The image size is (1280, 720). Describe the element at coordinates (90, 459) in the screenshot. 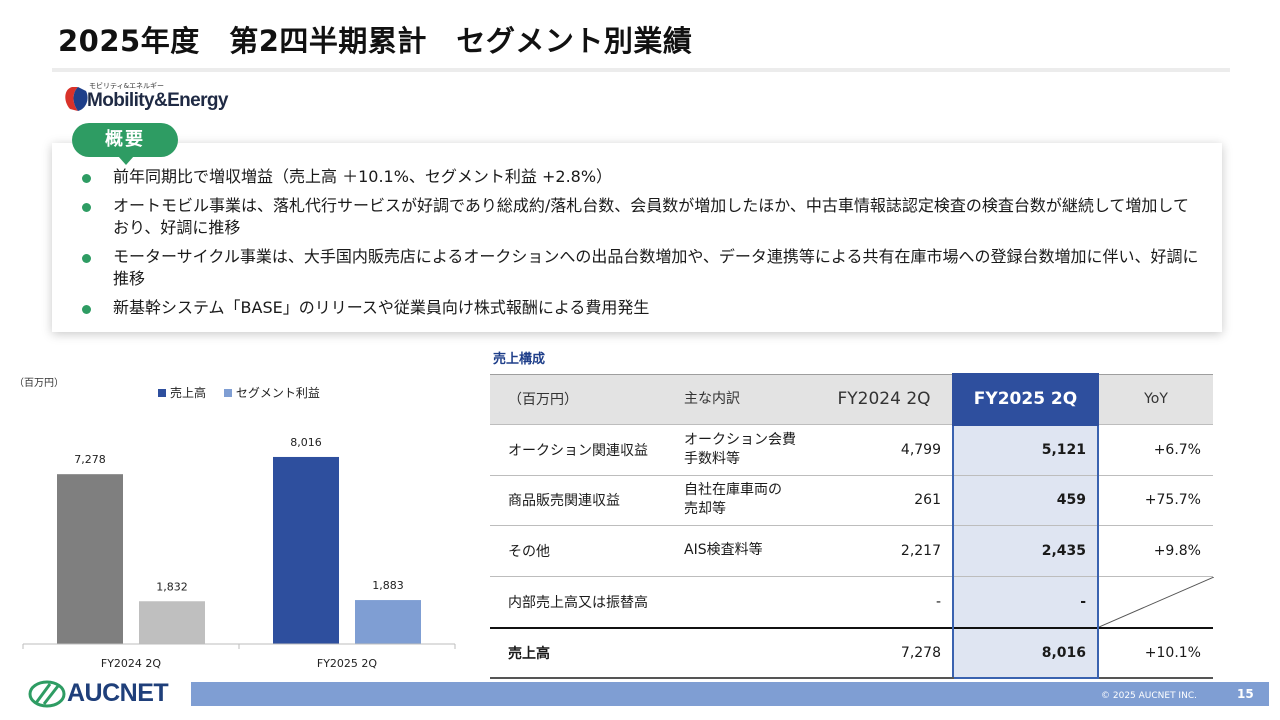

I see `bar-data-label: 7,278` at that location.